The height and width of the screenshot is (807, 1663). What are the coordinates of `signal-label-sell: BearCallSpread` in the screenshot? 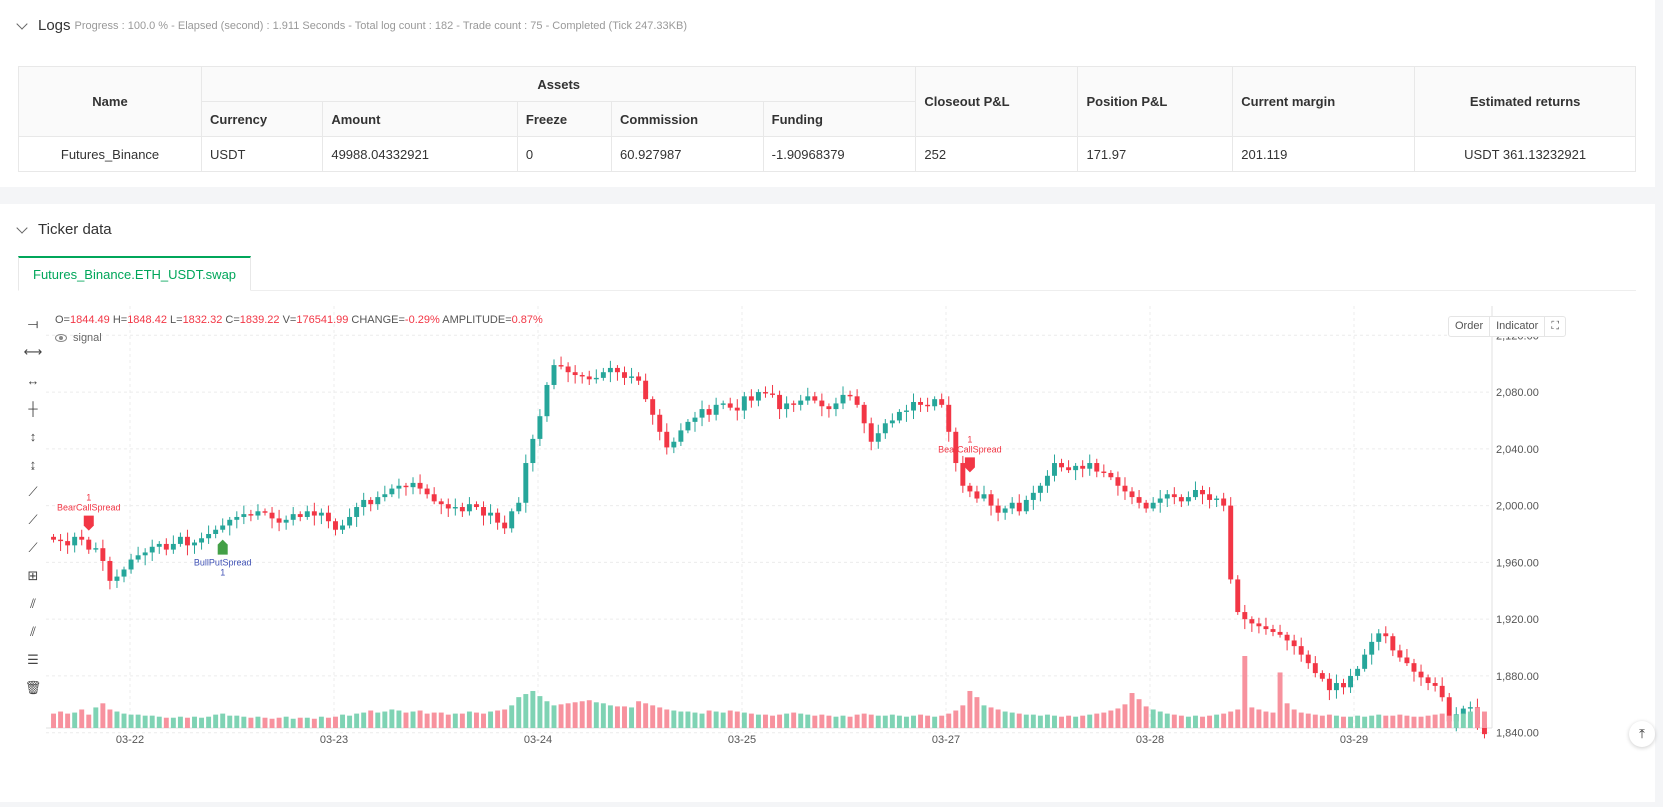 It's located at (970, 449).